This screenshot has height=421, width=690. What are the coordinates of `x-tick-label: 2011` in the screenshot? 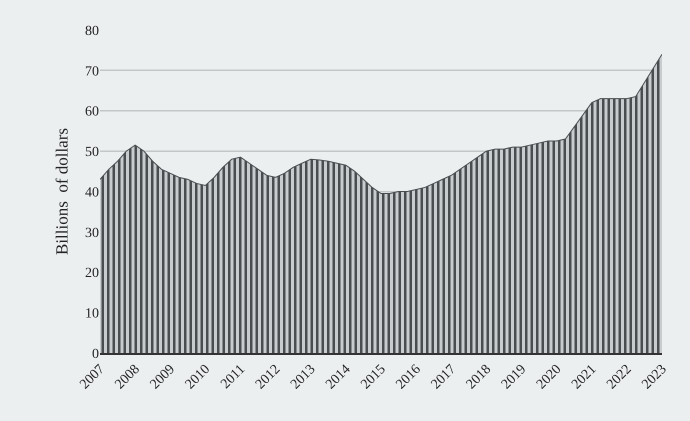 It's located at (233, 377).